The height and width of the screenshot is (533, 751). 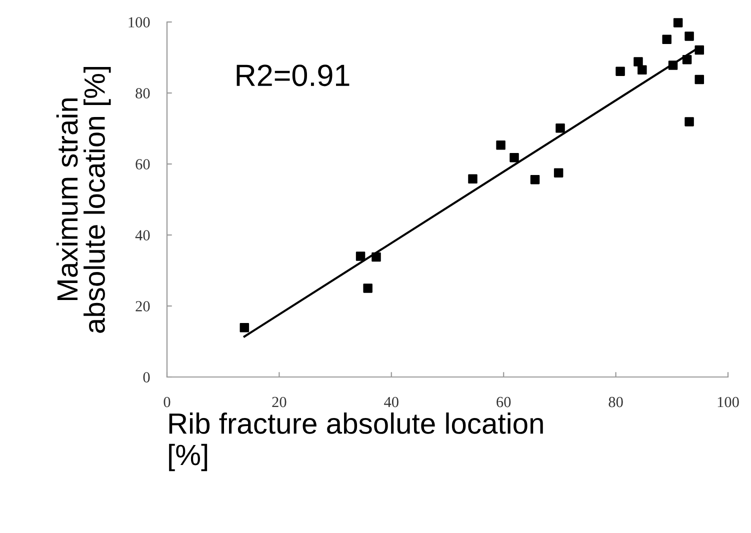 I want to click on y-tick-label: 60, so click(x=143, y=164).